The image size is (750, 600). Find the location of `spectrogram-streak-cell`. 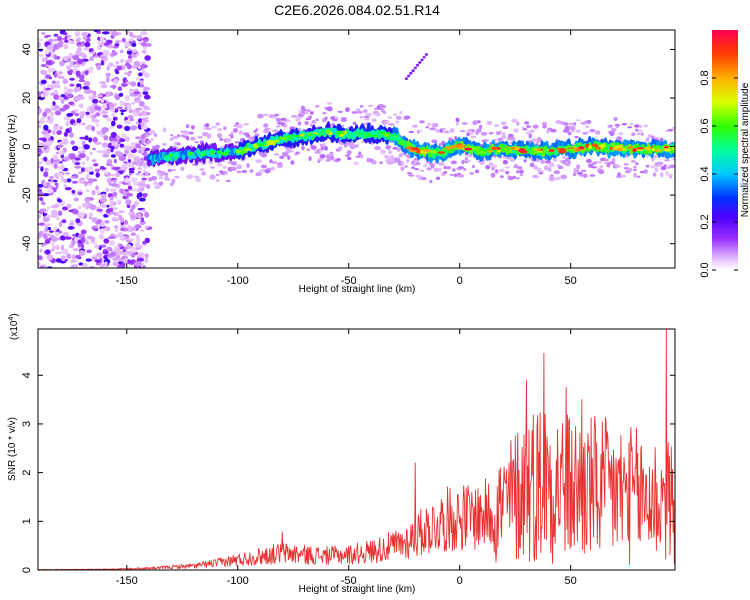

spectrogram-streak-cell is located at coordinates (420, 62).